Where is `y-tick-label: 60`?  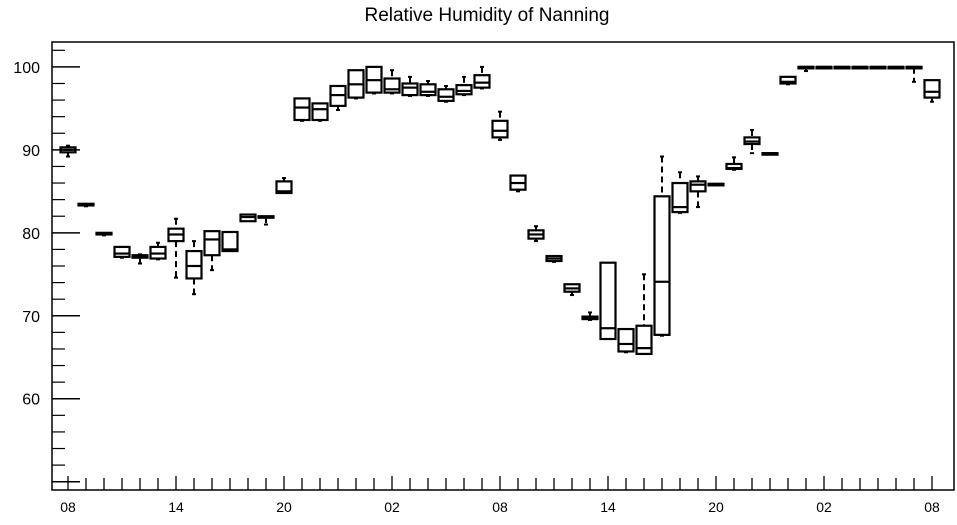 y-tick-label: 60 is located at coordinates (31, 400).